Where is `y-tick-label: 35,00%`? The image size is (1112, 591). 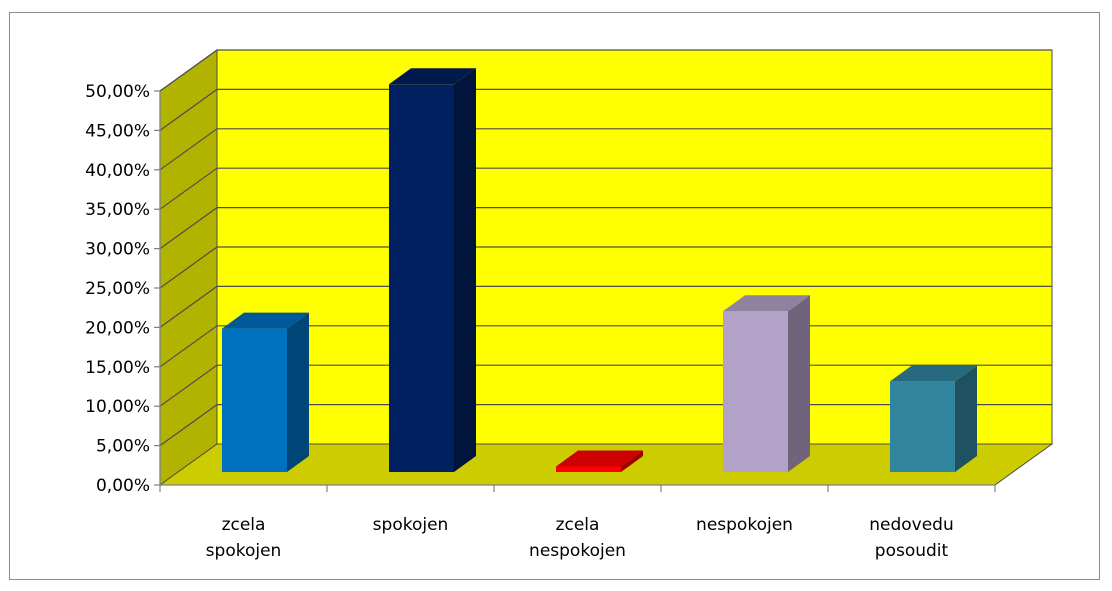
y-tick-label: 35,00% is located at coordinates (117, 210).